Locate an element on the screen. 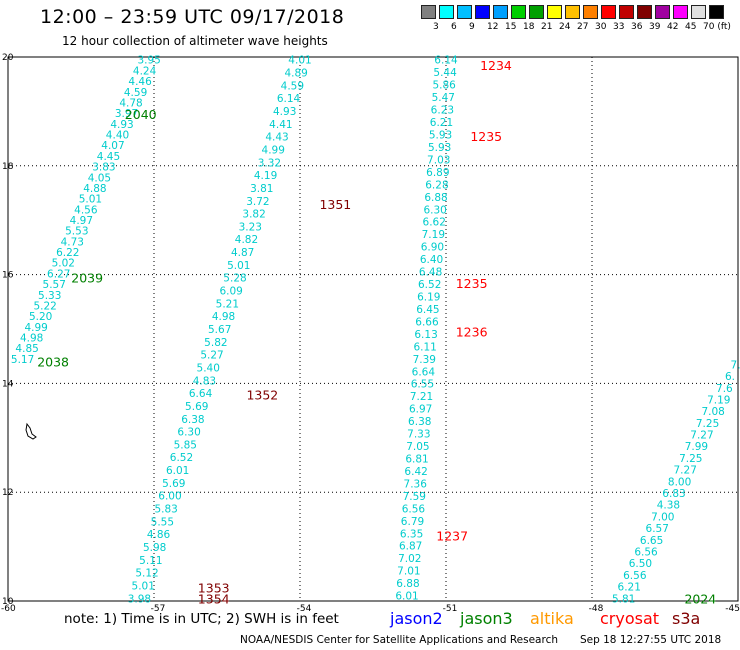  wave-height-value: 6.52 is located at coordinates (429, 285).